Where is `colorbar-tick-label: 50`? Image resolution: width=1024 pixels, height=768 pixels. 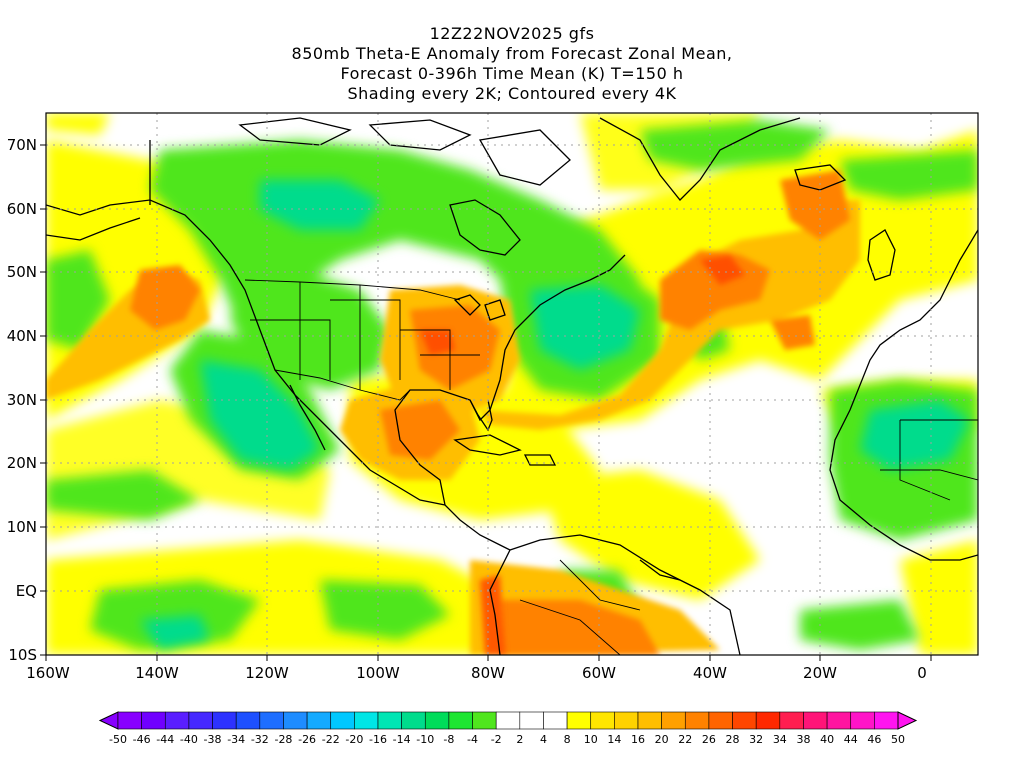
colorbar-tick-label: 50 is located at coordinates (898, 739).